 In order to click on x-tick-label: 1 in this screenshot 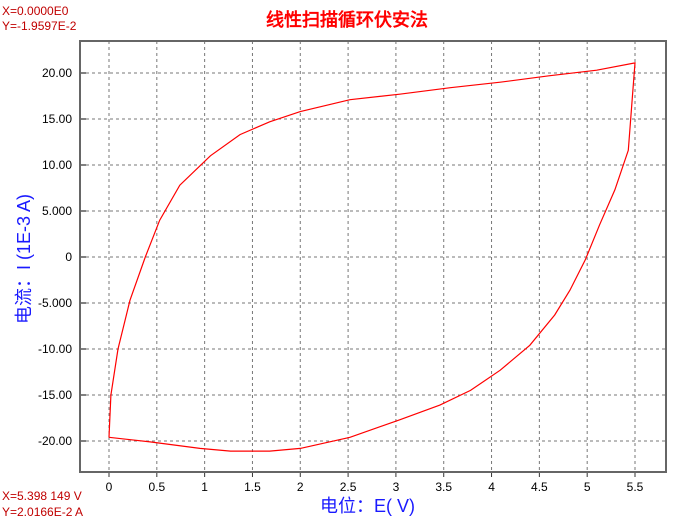, I will do `click(204, 487)`.